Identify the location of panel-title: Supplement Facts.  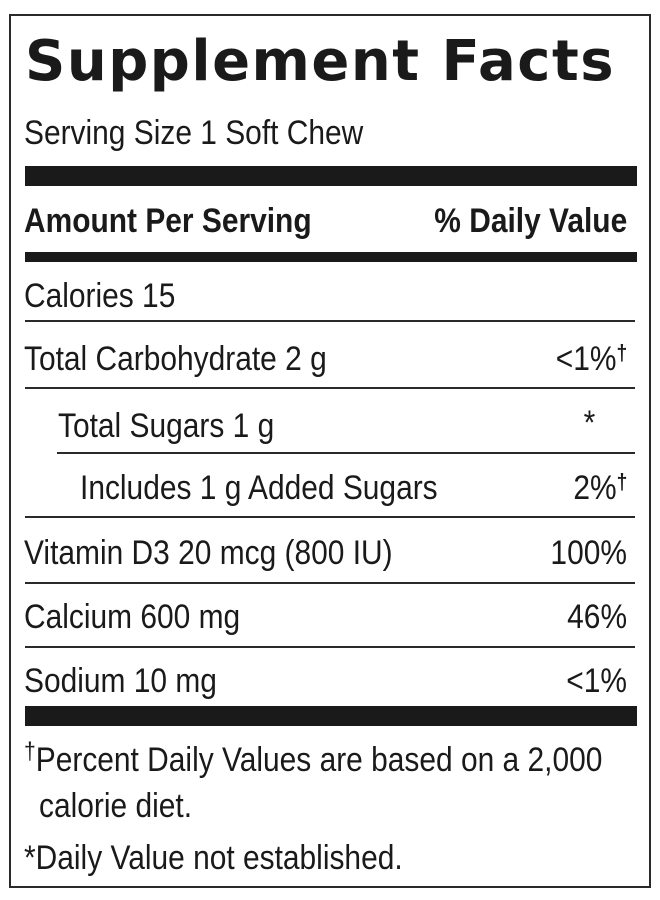
(320, 61).